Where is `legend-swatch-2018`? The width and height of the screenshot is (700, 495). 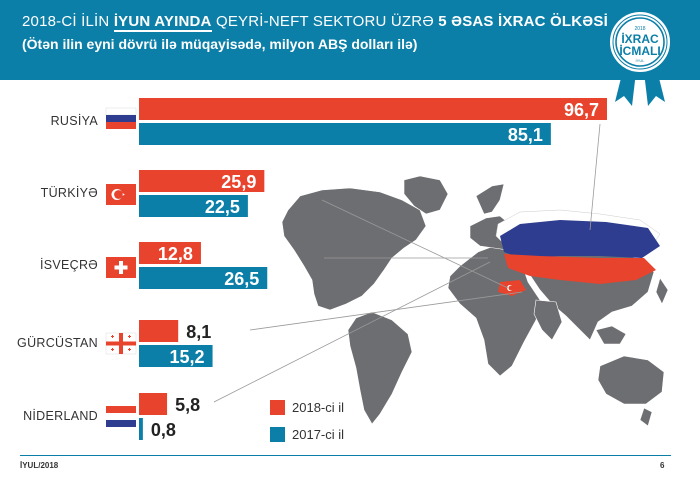
legend-swatch-2018 is located at coordinates (277, 407).